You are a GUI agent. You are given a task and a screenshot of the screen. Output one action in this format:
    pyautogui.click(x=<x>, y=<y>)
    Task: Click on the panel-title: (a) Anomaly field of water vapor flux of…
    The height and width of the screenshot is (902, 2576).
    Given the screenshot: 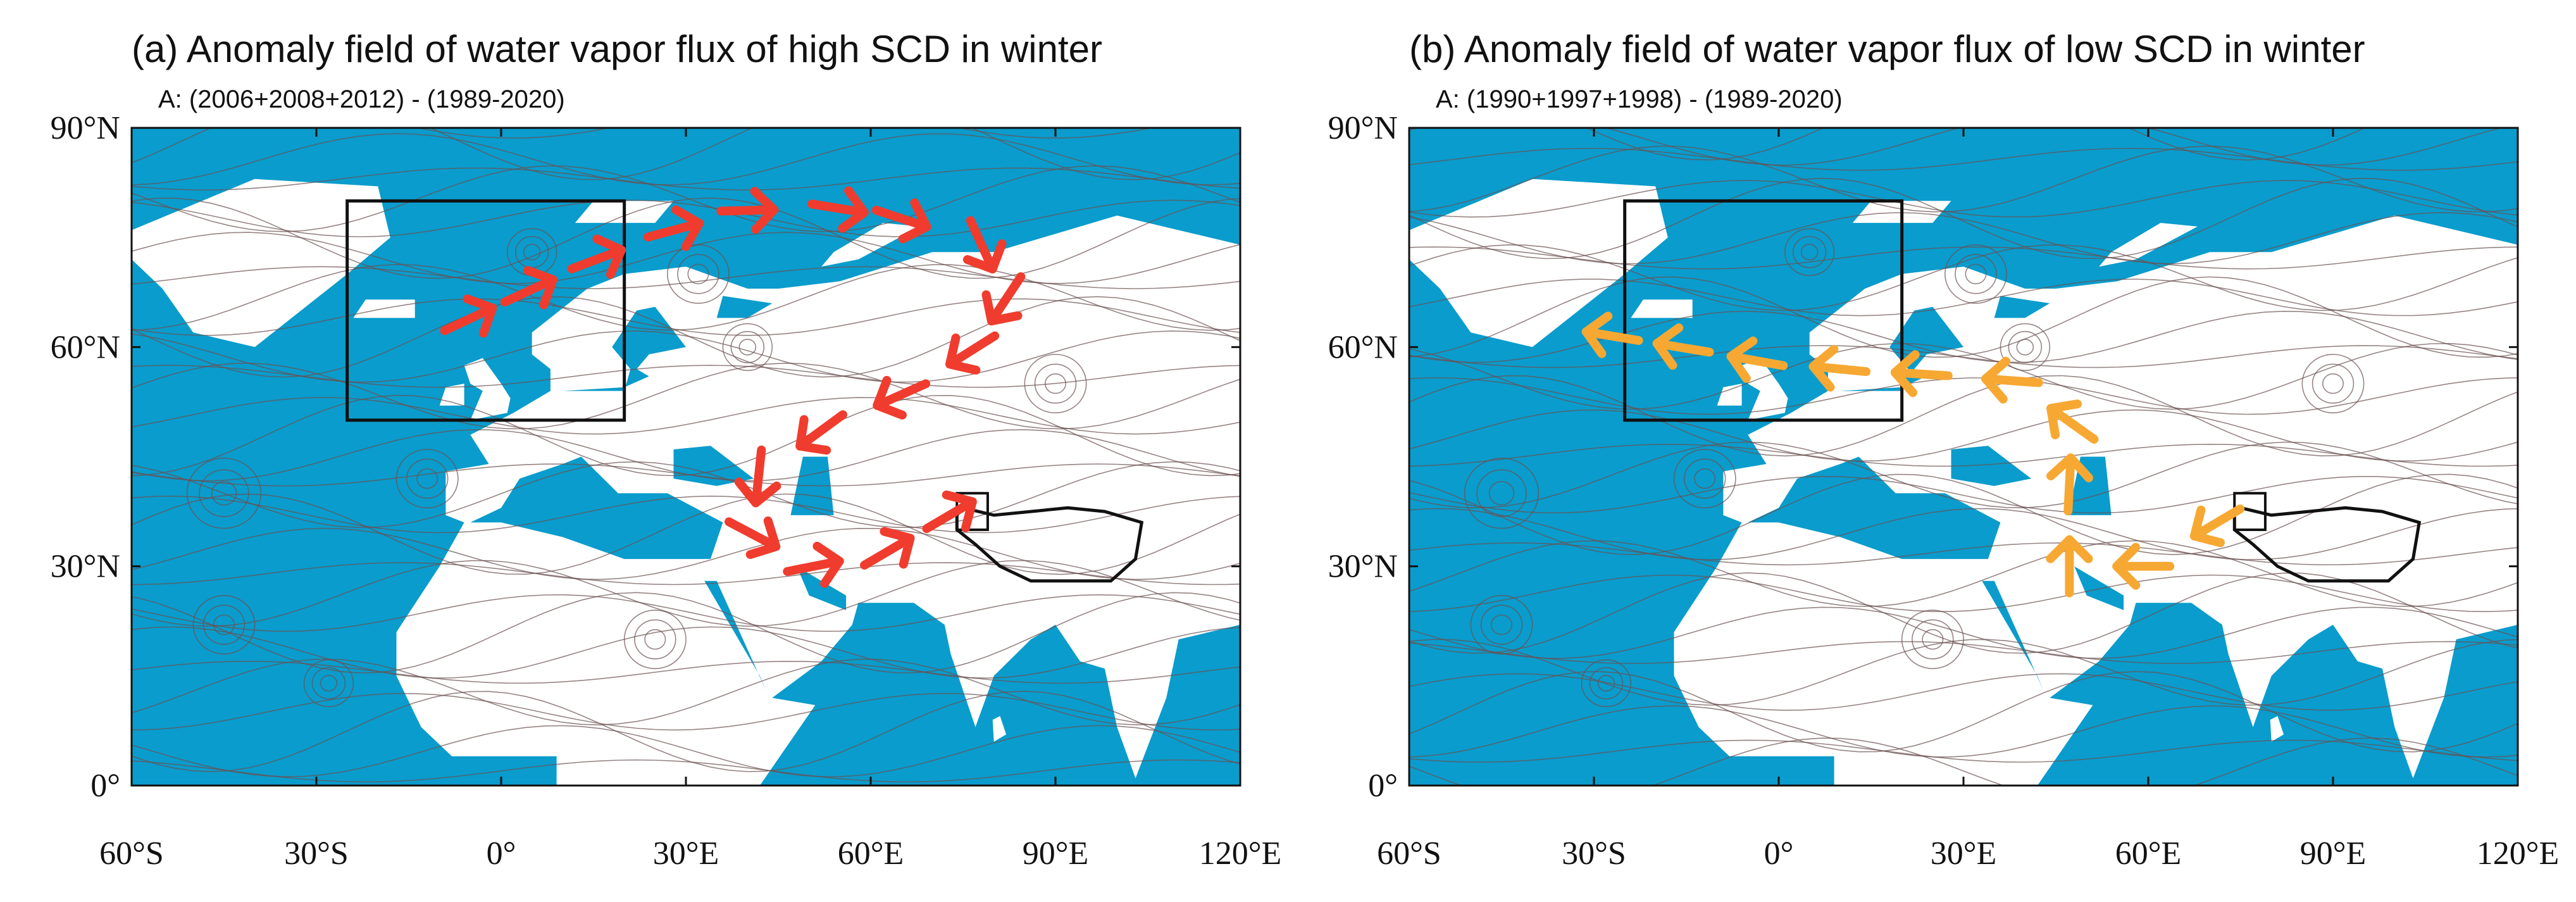 What is the action you would take?
    pyautogui.click(x=617, y=49)
    